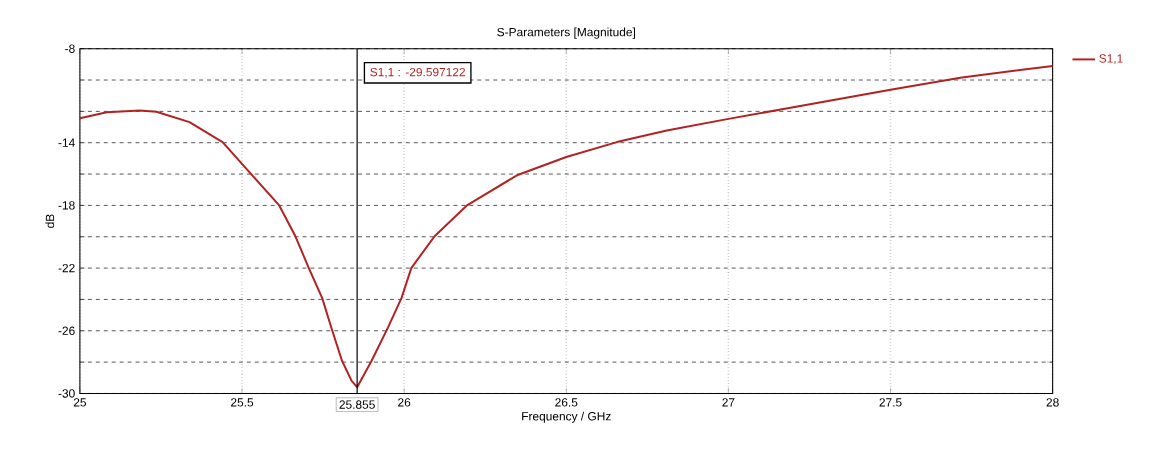  What do you see at coordinates (66, 268) in the screenshot?
I see `y-tick-label: -22` at bounding box center [66, 268].